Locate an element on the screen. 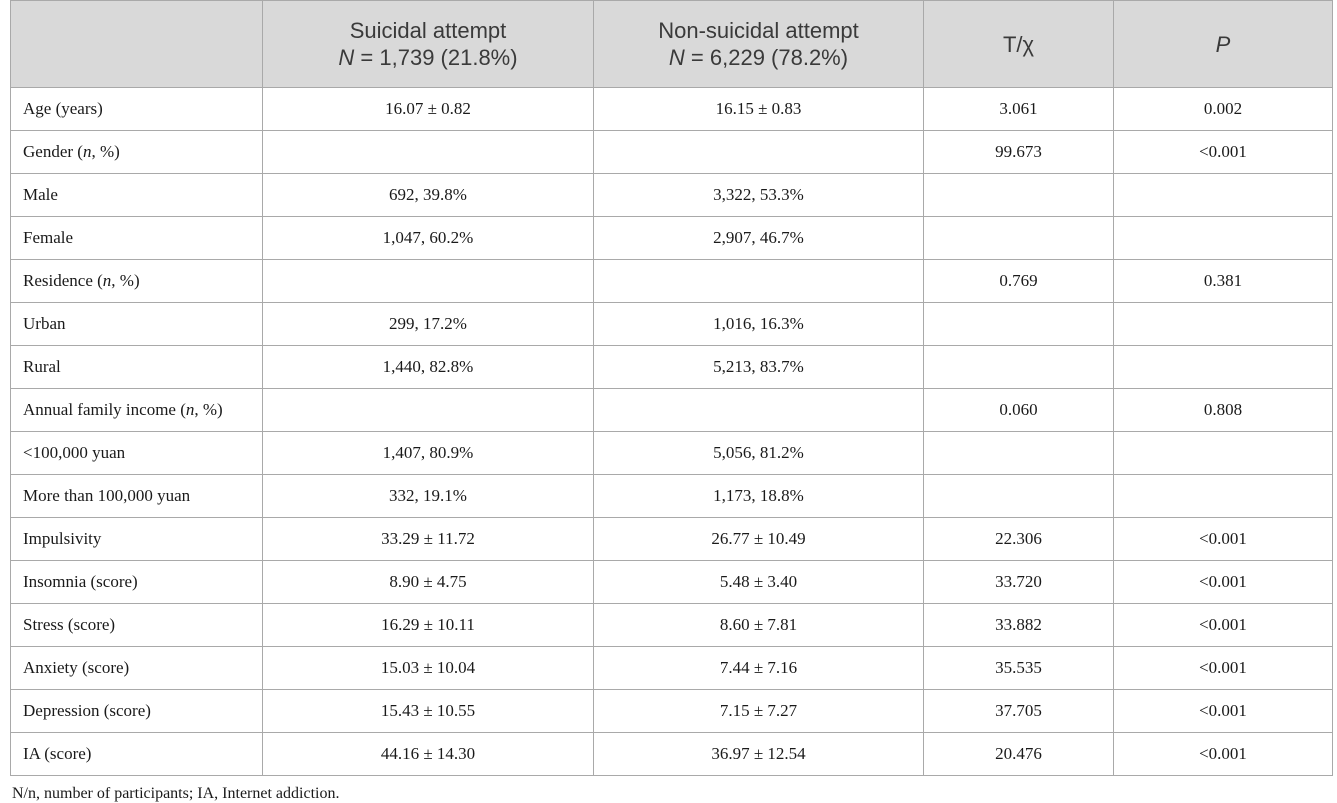 Image resolution: width=1337 pixels, height=803 pixels. cell-non-suicidal: 7.15 ± 7.27 is located at coordinates (758, 711).